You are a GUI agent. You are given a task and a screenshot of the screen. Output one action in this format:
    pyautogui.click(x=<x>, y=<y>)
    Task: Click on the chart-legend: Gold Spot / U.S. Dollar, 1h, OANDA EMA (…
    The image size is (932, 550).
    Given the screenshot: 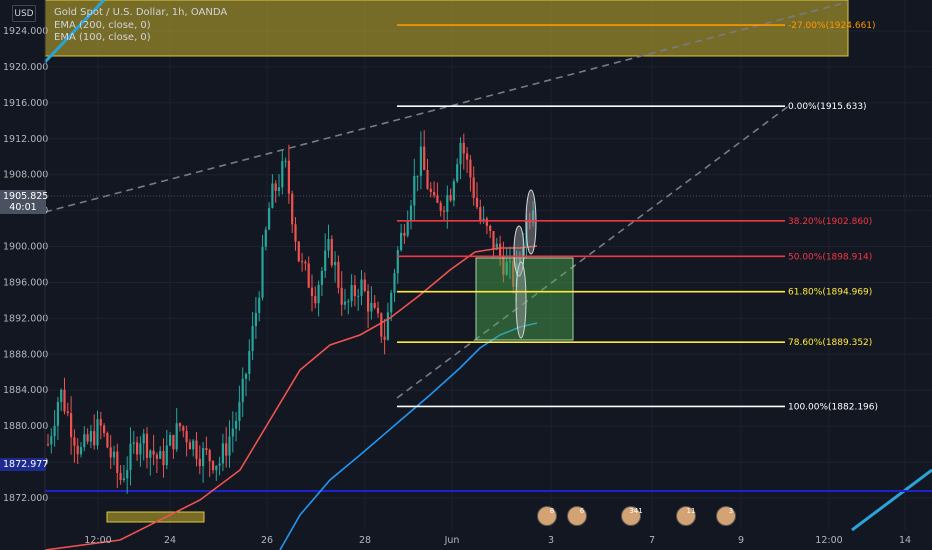 What is the action you would take?
    pyautogui.click(x=140, y=26)
    